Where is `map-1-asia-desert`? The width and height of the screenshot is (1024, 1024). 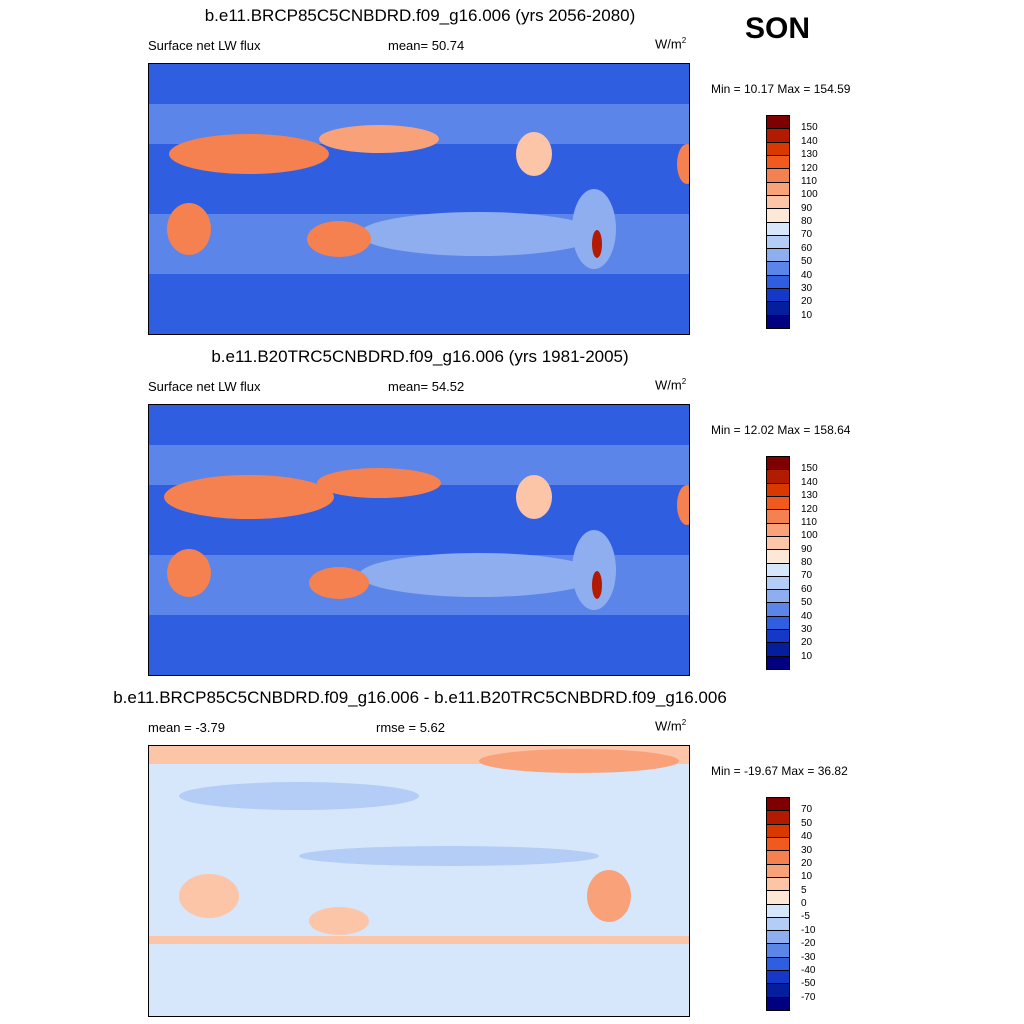
map-1-asia-desert is located at coordinates (379, 139).